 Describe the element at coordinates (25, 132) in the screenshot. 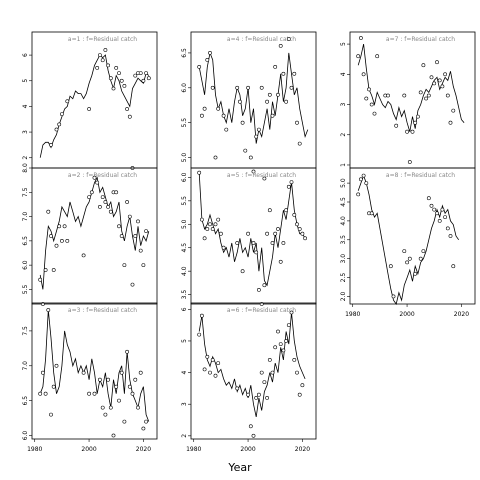

I see `y-tick-label: 3` at that location.